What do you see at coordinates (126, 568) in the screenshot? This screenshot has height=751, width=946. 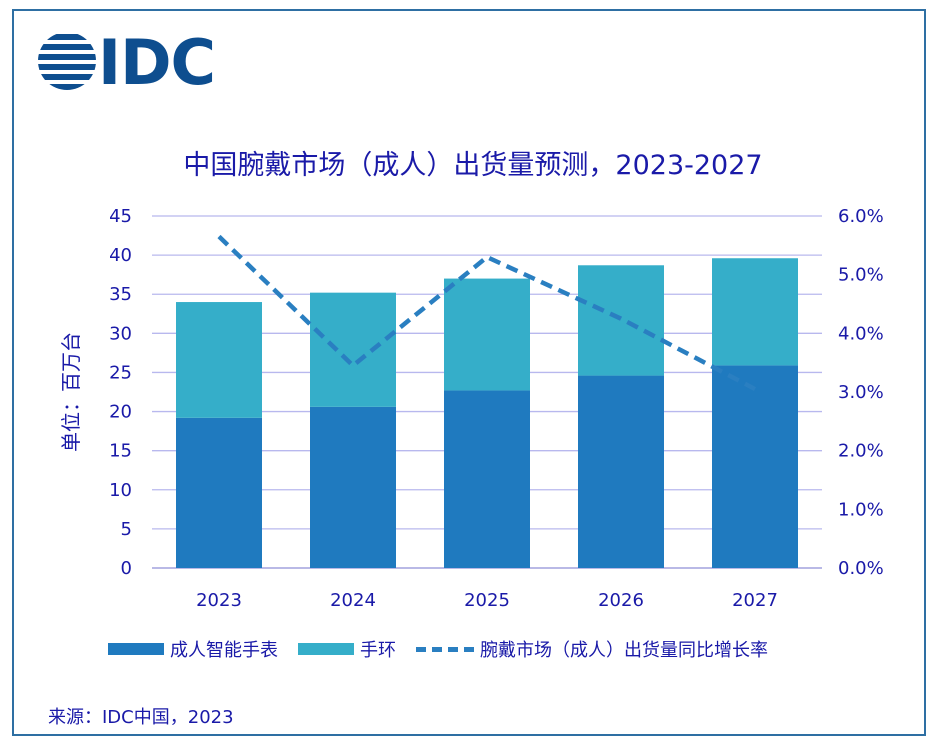 I see `y-tick-label: 0` at bounding box center [126, 568].